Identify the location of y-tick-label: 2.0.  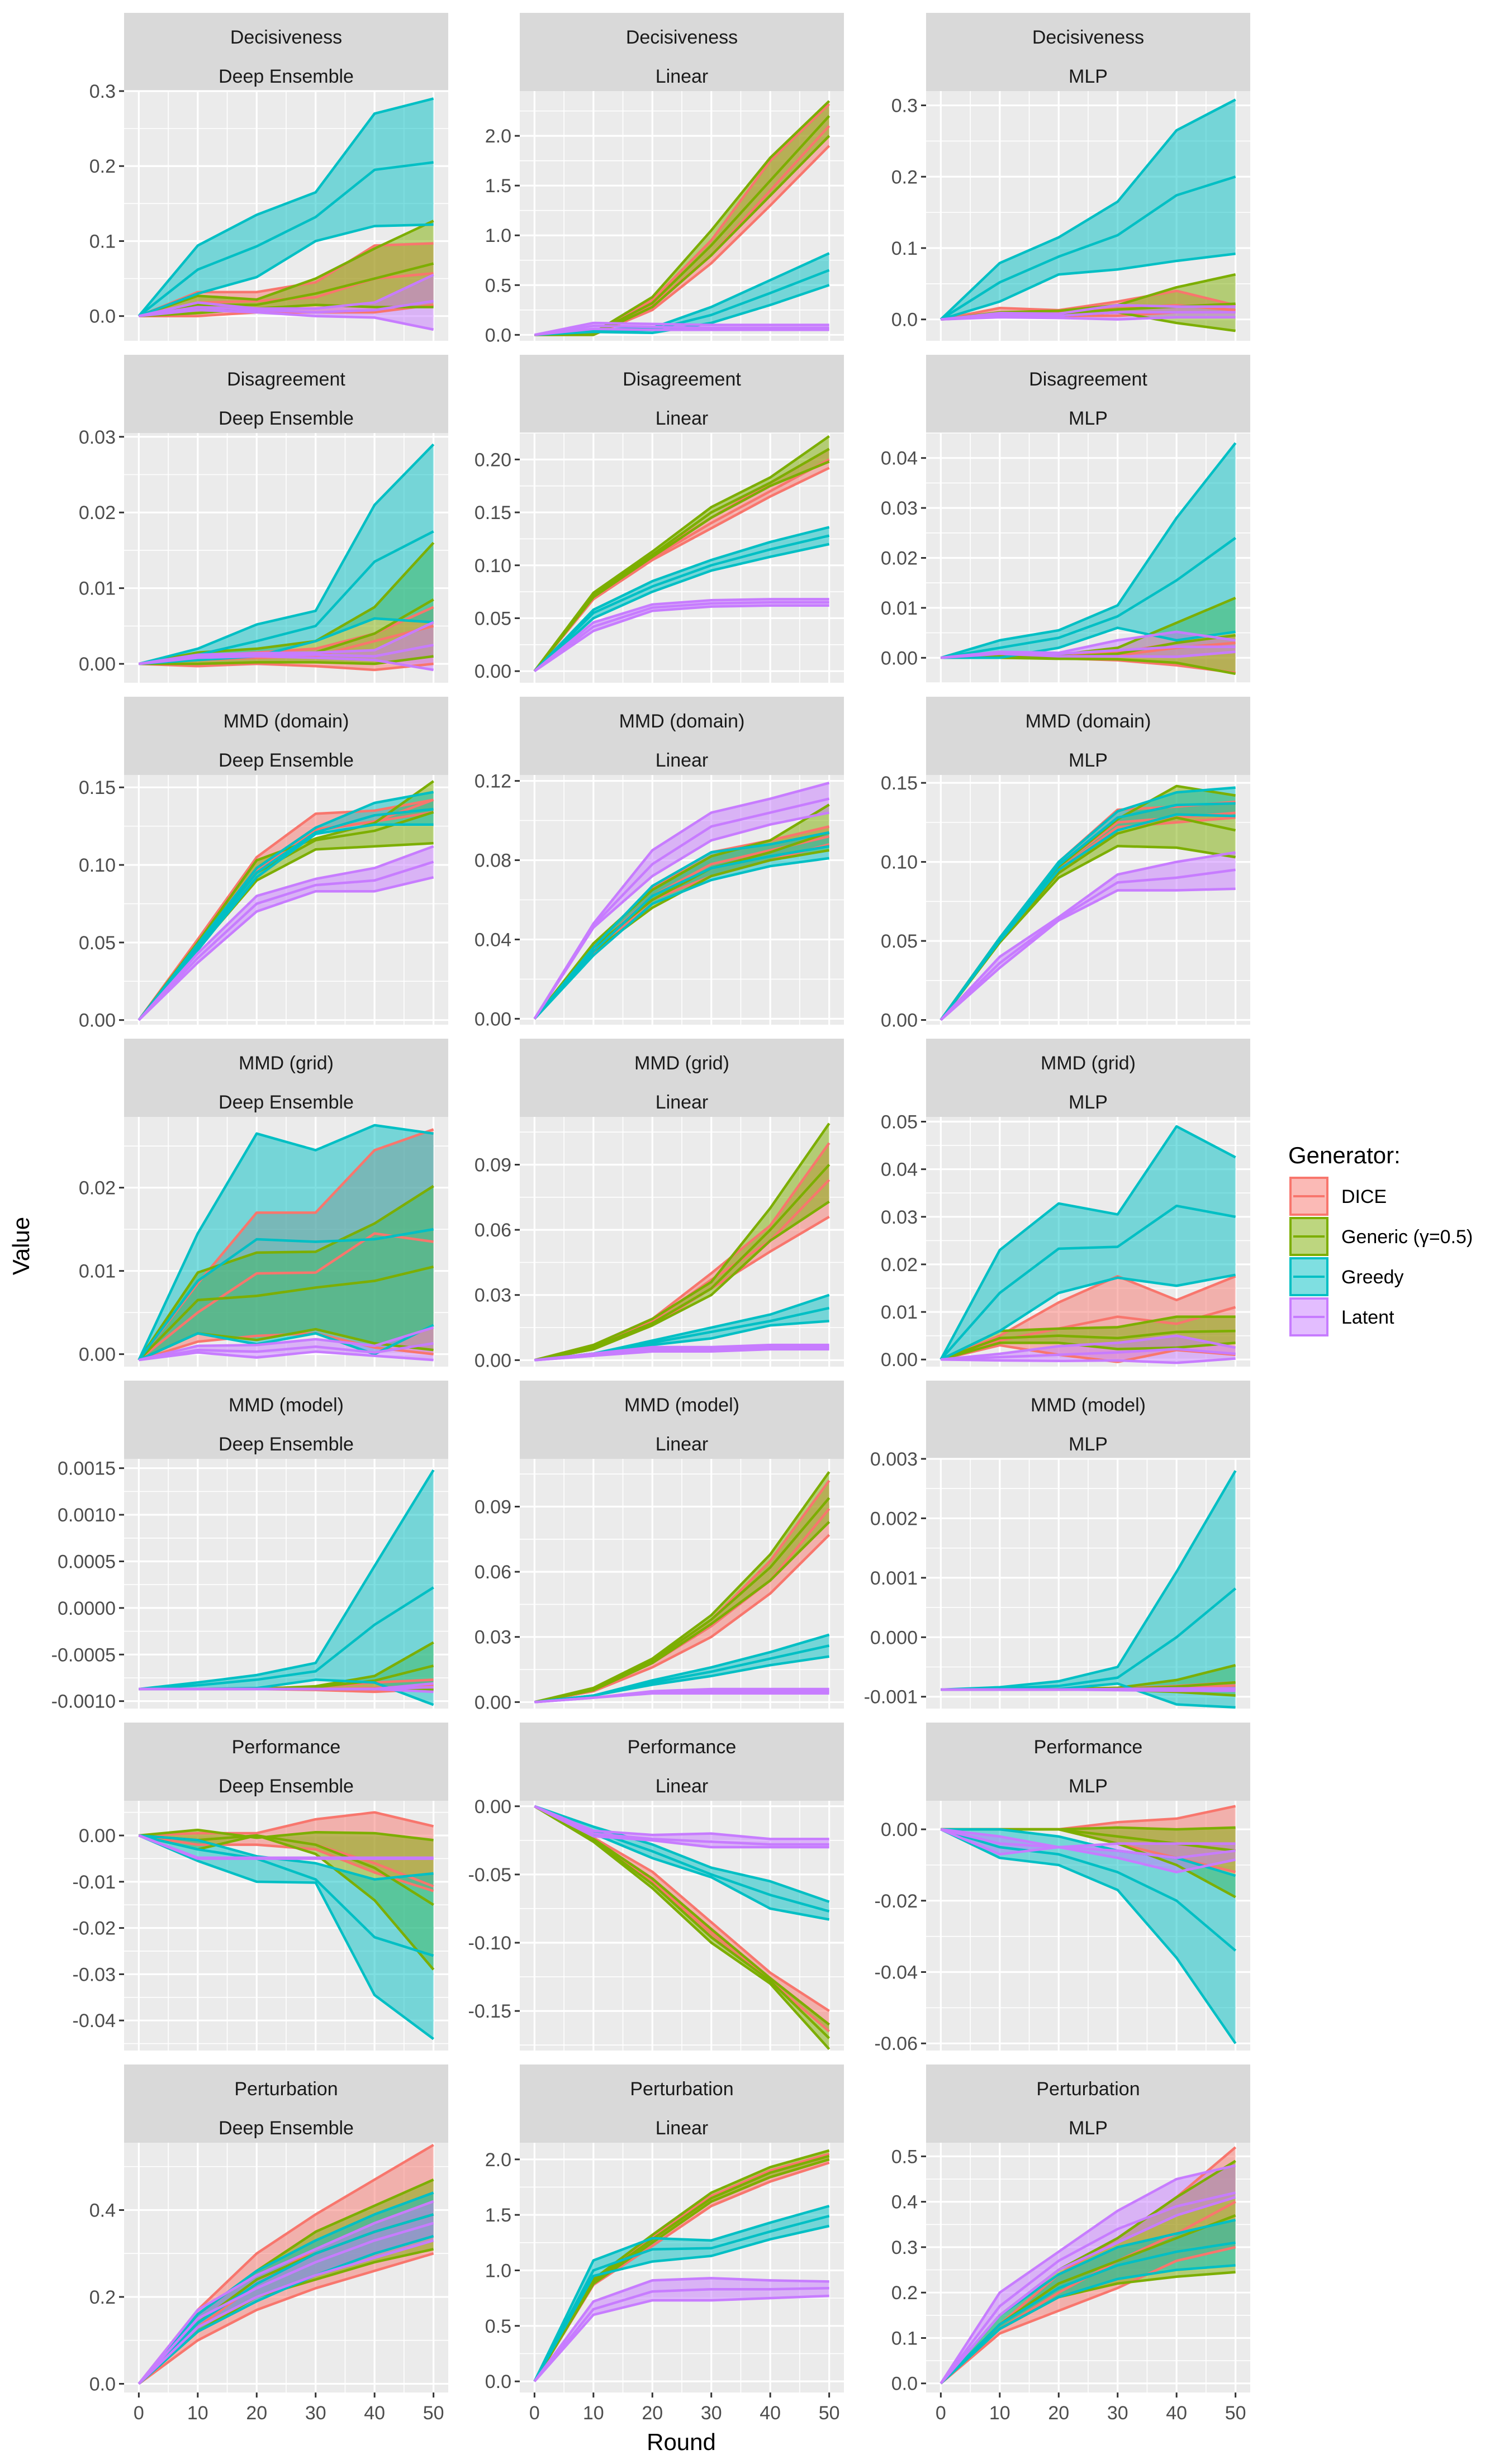
(498, 2160).